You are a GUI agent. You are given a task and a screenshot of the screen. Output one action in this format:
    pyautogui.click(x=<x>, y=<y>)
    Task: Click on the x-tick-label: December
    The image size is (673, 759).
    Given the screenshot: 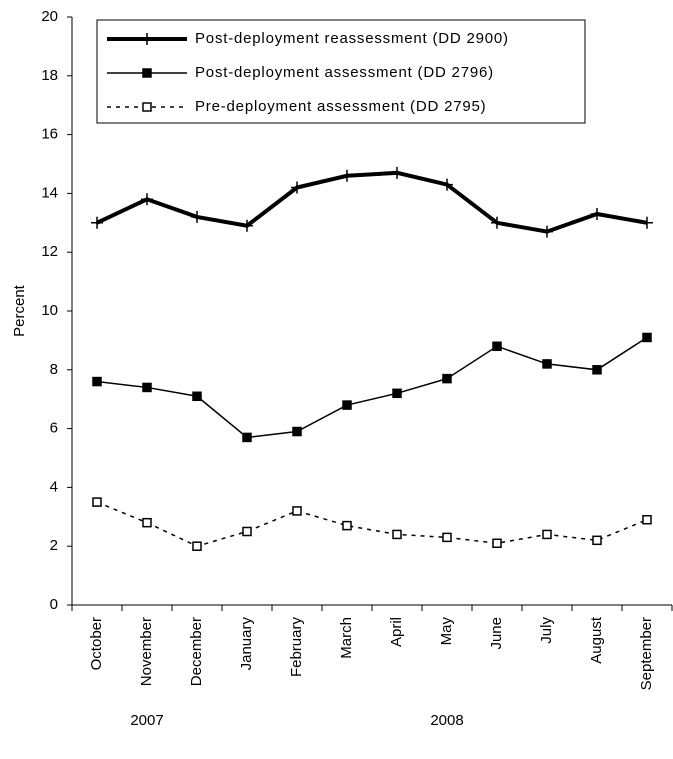 What is the action you would take?
    pyautogui.click(x=196, y=651)
    